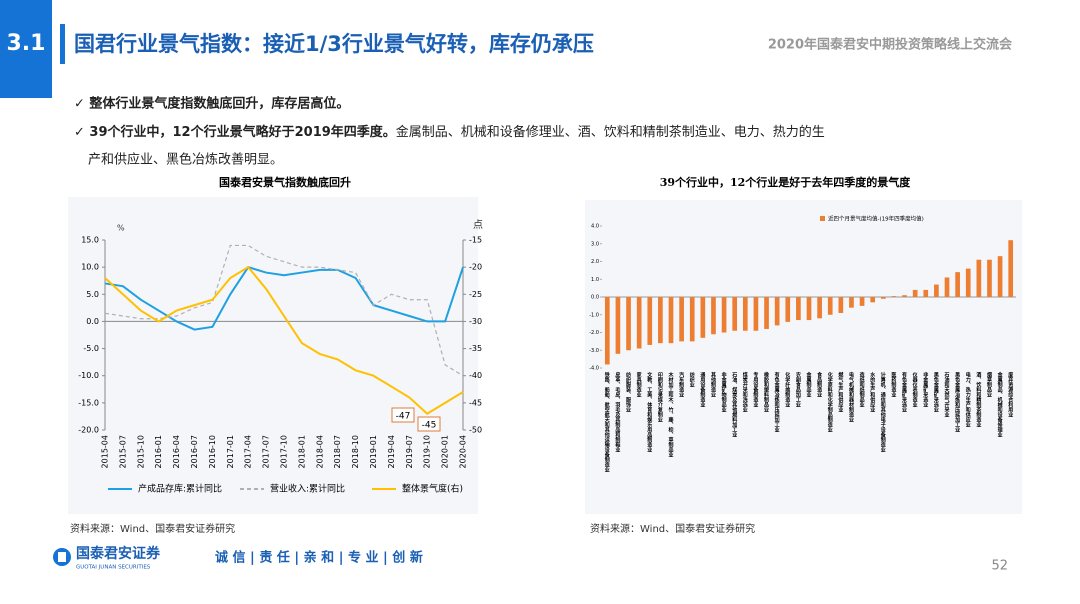 Image resolution: width=1080 pixels, height=604 pixels. I want to click on x-tick-label: 2016-01, so click(158, 451).